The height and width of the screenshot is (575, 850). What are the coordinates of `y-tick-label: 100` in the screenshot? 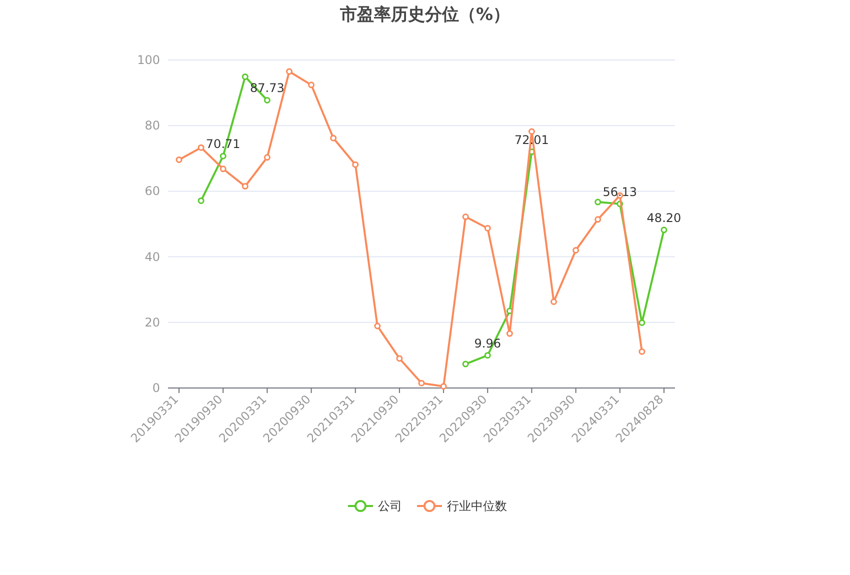 It's located at (148, 60).